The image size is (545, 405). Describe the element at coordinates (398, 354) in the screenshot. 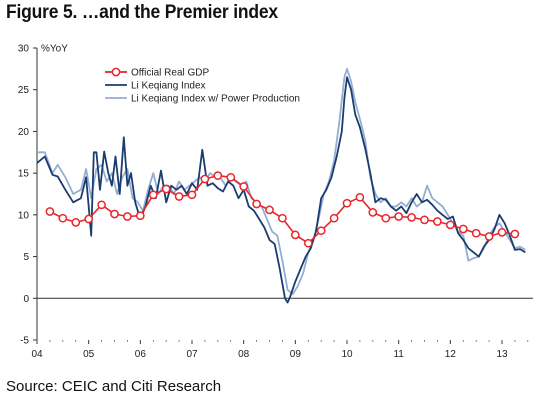

I see `x-tick-label: 11` at that location.